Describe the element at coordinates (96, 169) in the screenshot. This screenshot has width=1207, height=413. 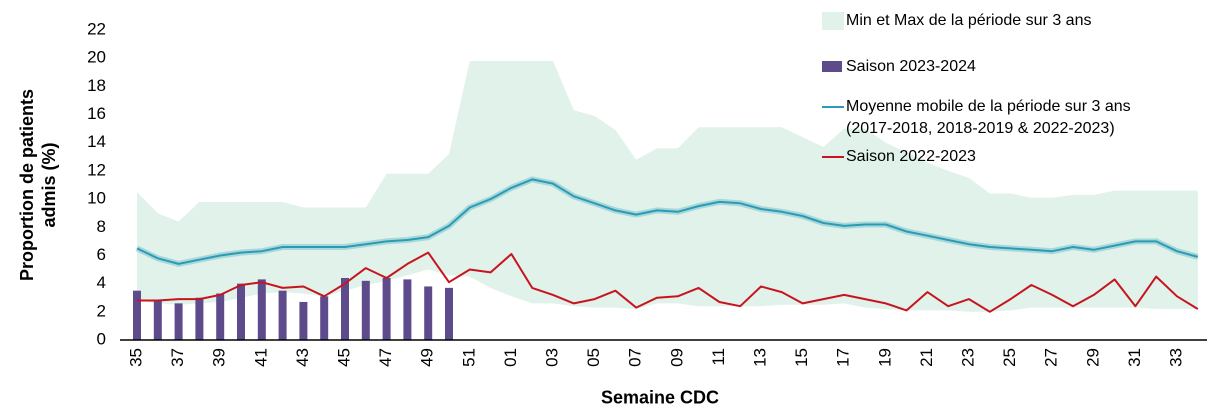
I see `y-tick-label: 12` at that location.